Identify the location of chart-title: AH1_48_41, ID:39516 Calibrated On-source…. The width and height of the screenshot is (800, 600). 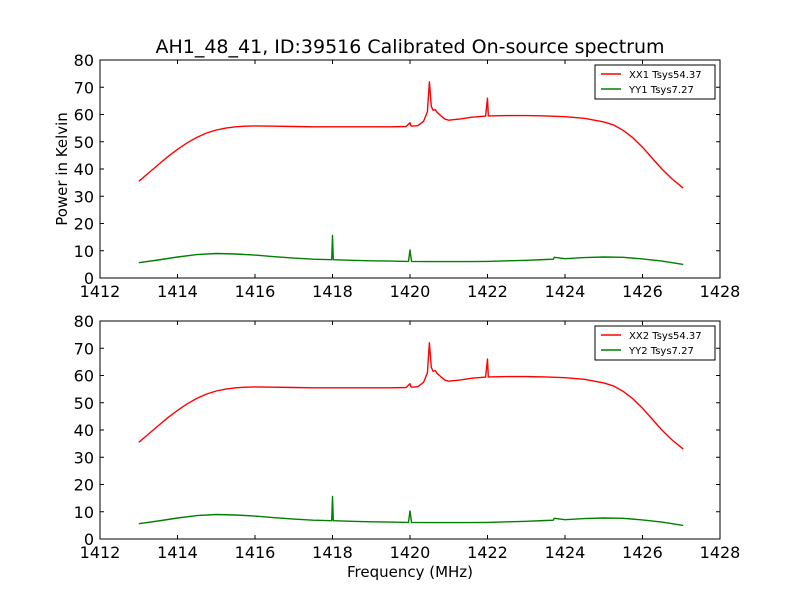
(409, 47).